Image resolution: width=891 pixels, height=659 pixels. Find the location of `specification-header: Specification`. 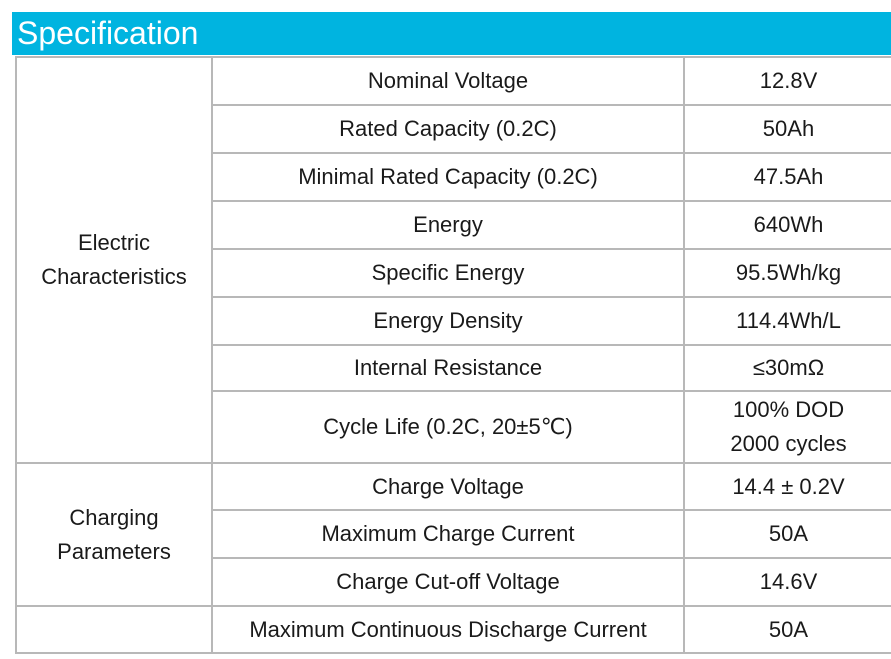

specification-header: Specification is located at coordinates (451, 33).